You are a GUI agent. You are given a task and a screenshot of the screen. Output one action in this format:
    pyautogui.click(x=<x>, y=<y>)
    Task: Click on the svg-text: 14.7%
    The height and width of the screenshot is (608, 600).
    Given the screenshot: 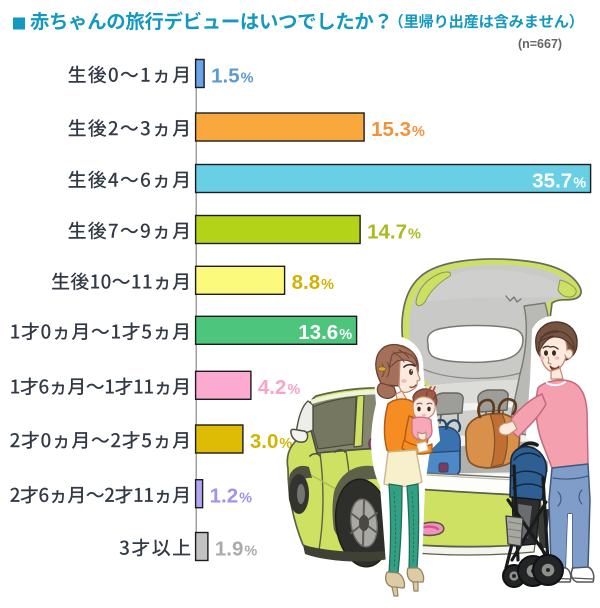 What is the action you would take?
    pyautogui.click(x=394, y=231)
    